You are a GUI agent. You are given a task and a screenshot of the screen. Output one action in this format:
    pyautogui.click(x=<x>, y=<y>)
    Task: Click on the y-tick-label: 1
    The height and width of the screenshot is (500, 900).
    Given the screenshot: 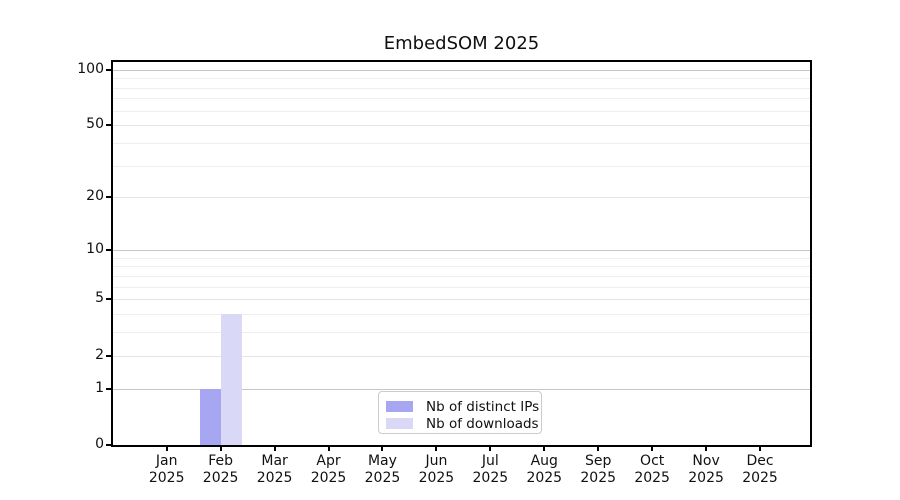 What is the action you would take?
    pyautogui.click(x=99, y=387)
    